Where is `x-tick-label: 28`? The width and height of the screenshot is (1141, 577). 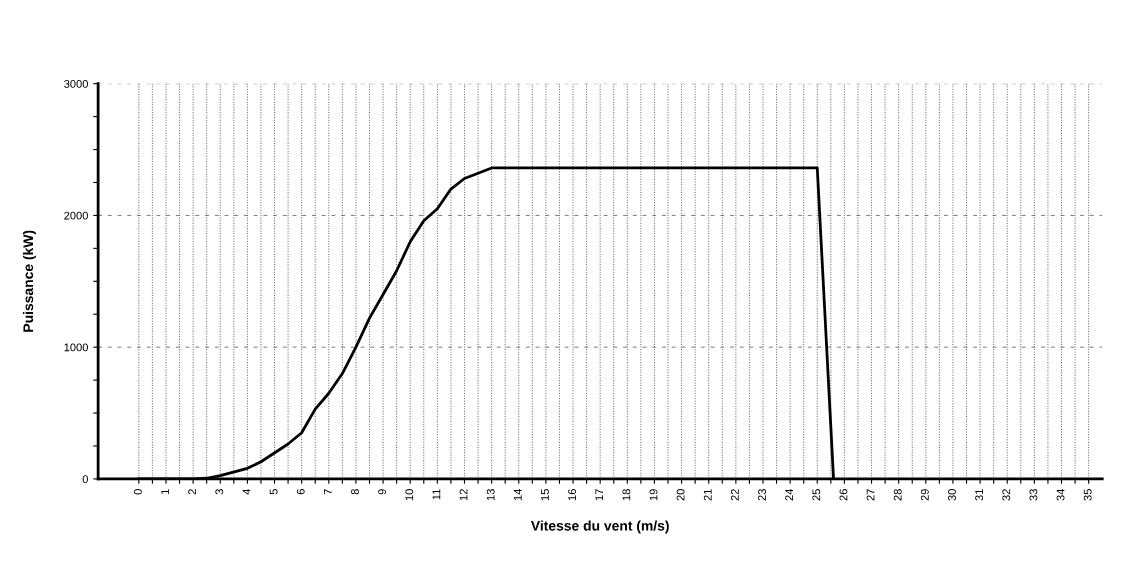 x-tick-label: 28 is located at coordinates (897, 495).